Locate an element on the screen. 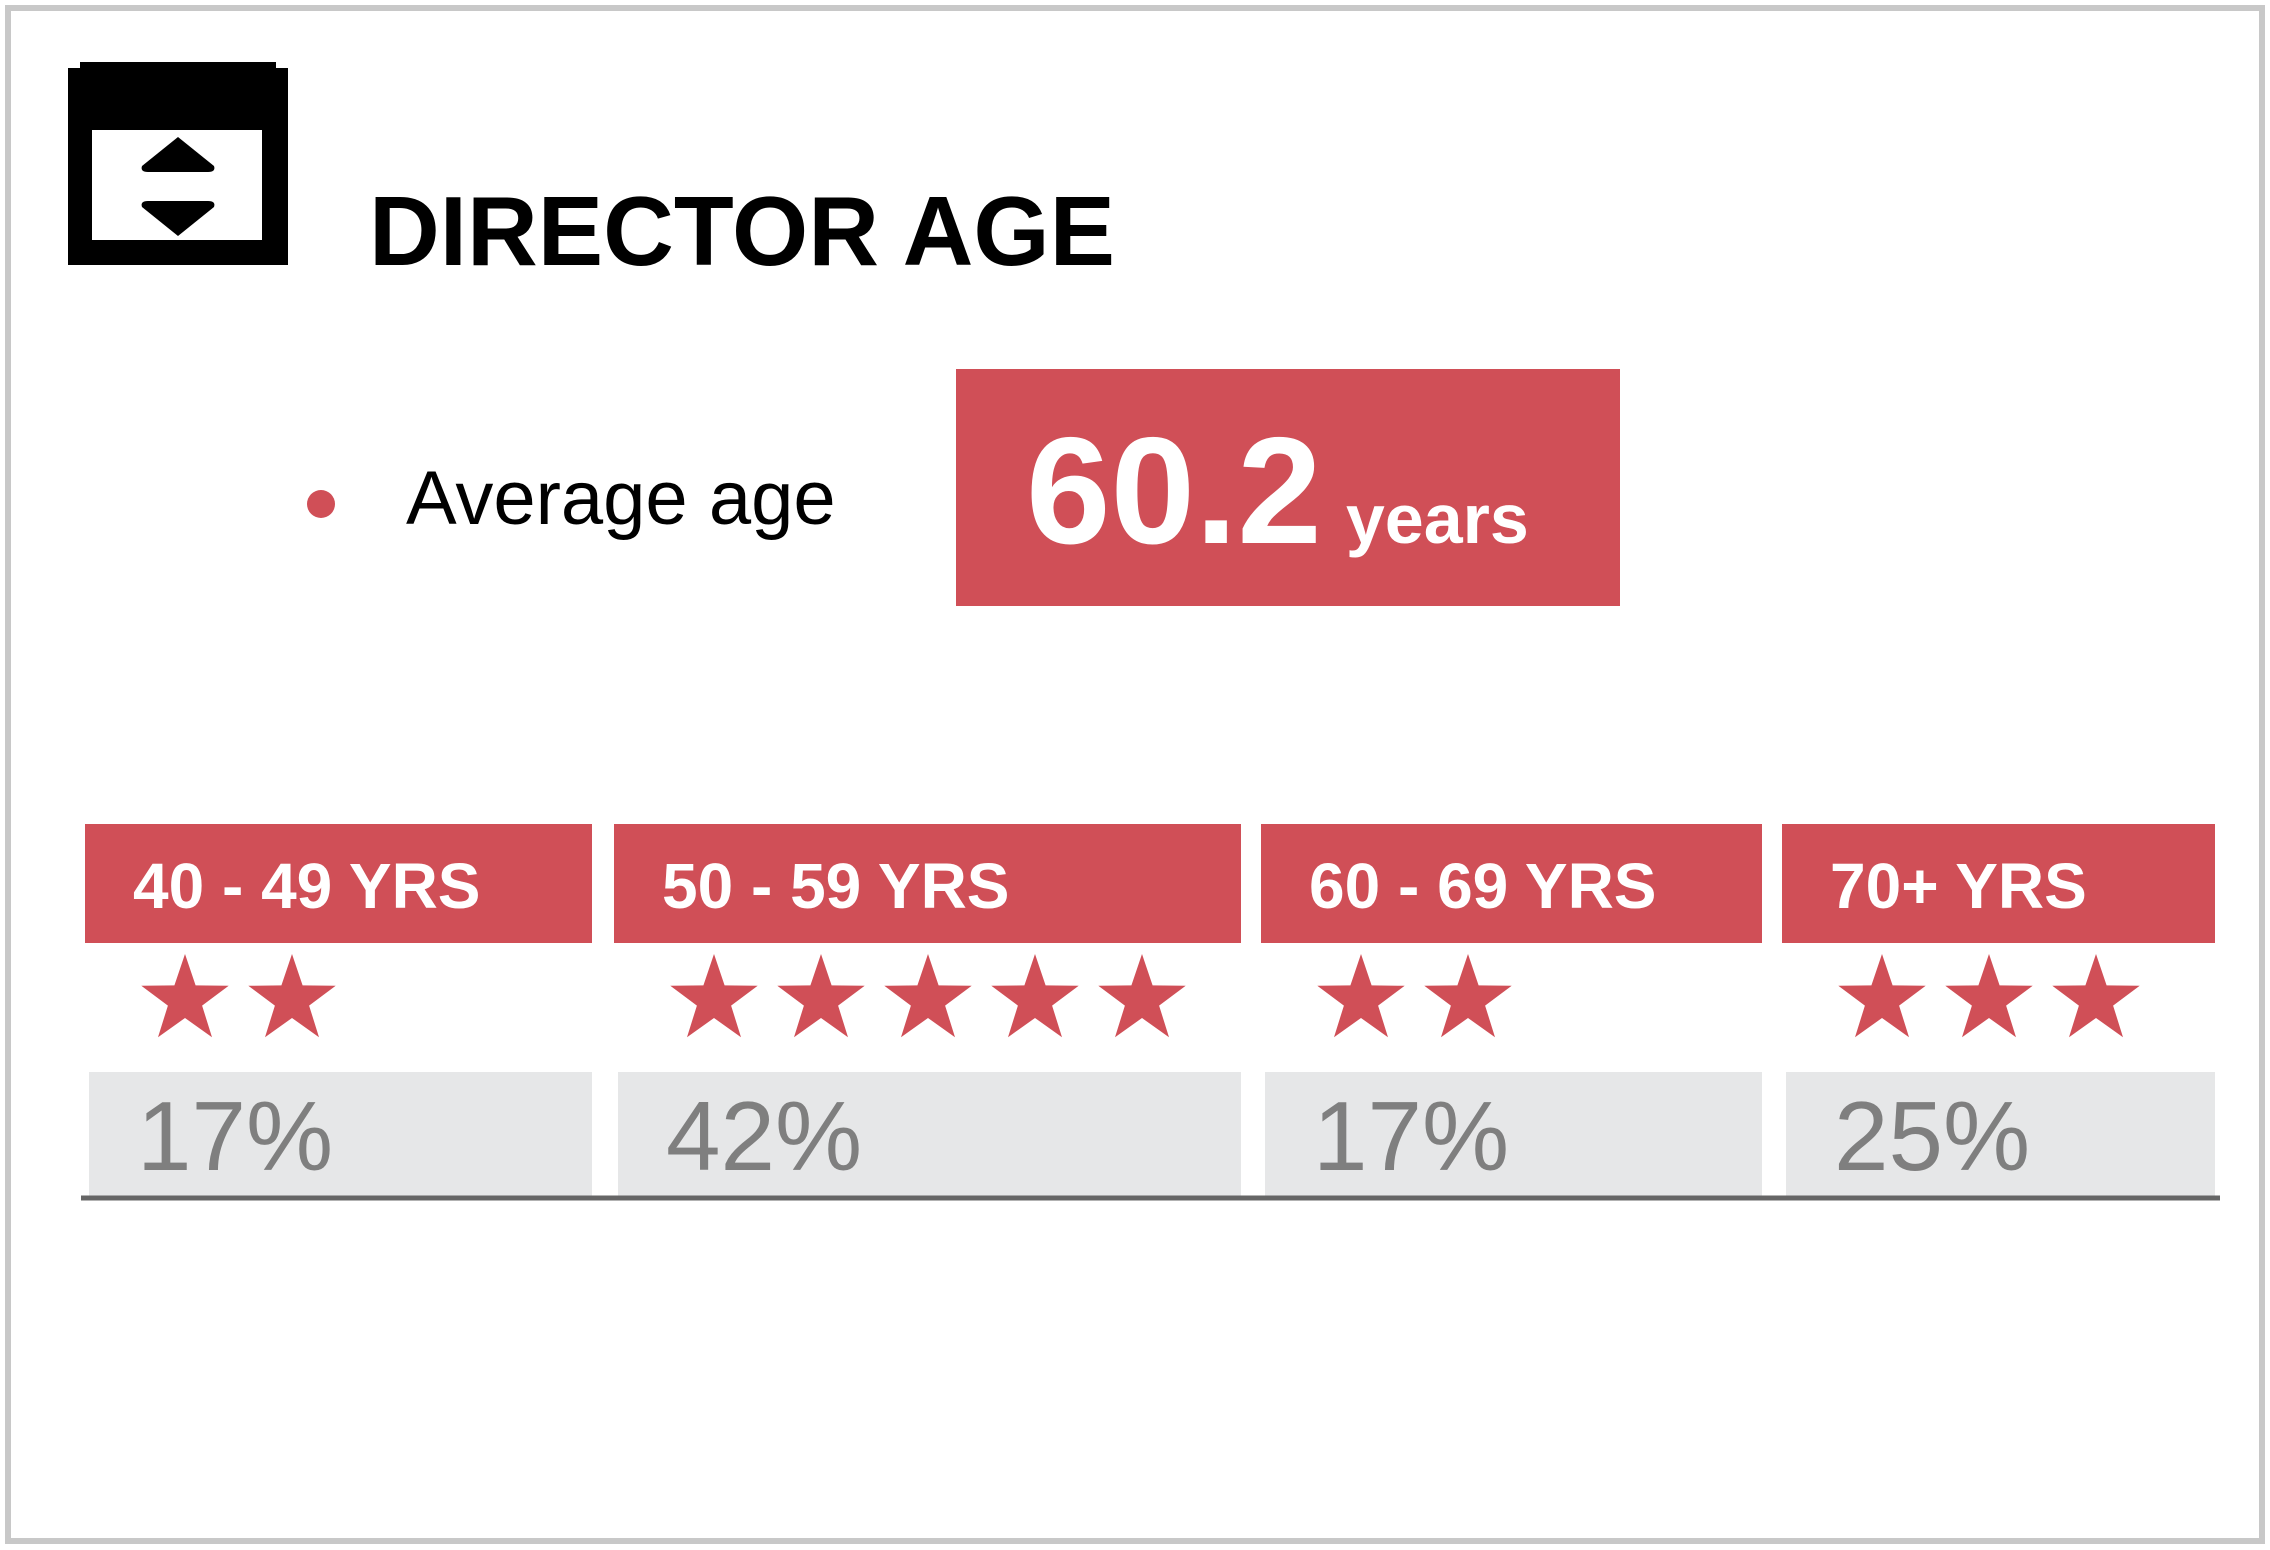 This screenshot has height=1550, width=2270. bullet is located at coordinates (321, 504).